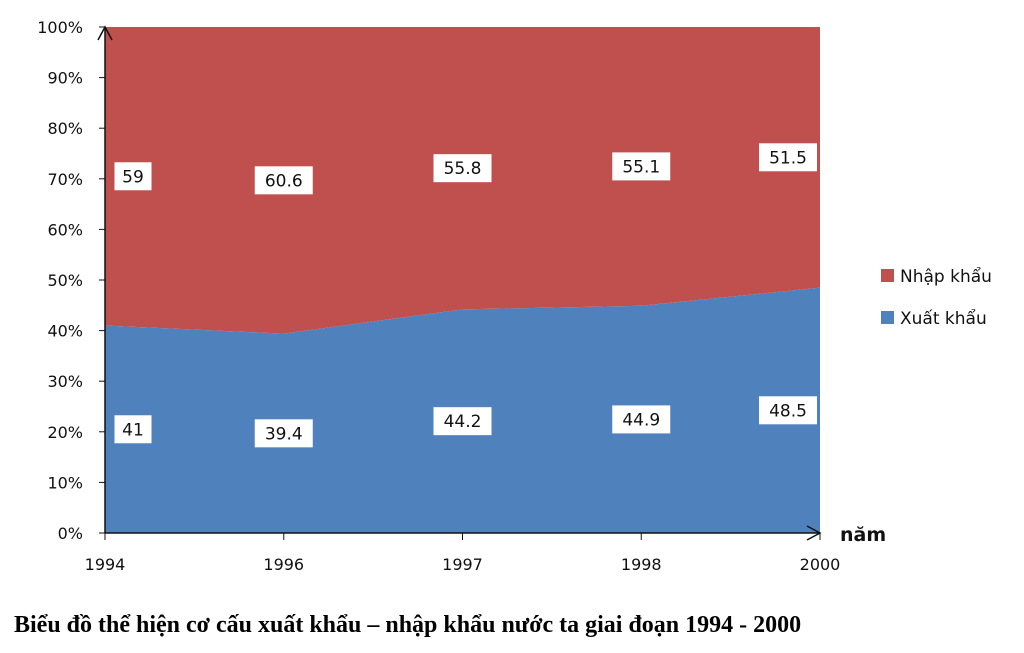 This screenshot has width=1024, height=653. Describe the element at coordinates (936, 297) in the screenshot. I see `legend: Nhập khẩu Xuất khẩu` at that location.